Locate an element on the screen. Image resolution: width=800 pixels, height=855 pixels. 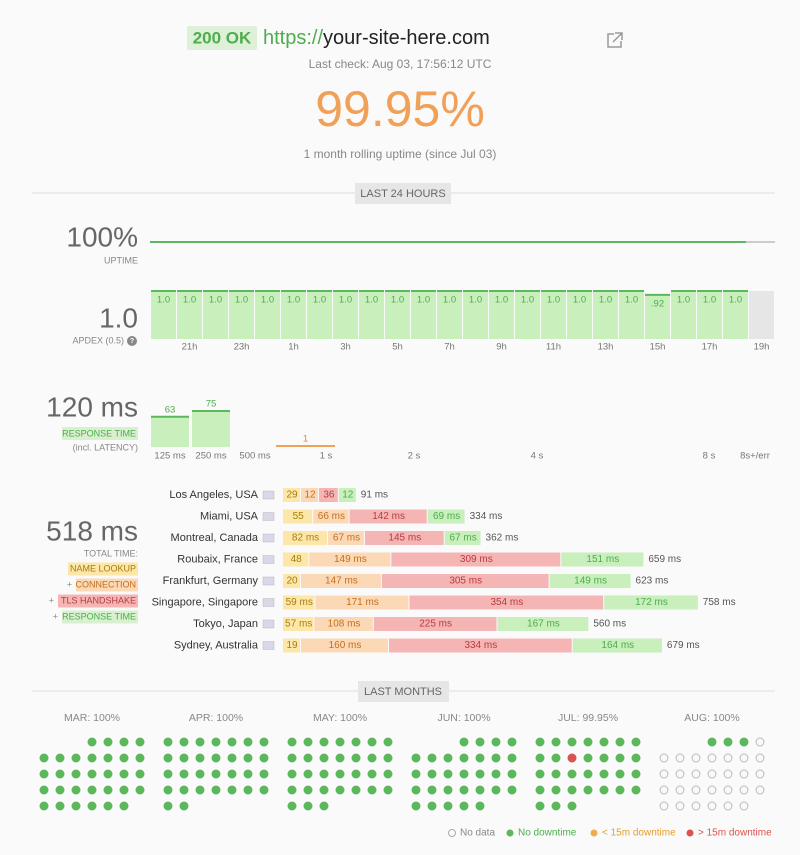
month-label: JUL: 99.95% is located at coordinates (588, 718).